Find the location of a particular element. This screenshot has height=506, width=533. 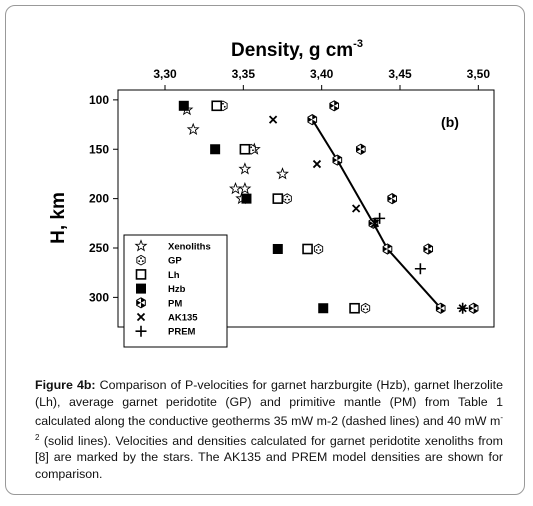

legend: Xenoliths GP Lh Hzb PM AK135 PREM is located at coordinates (175, 291).